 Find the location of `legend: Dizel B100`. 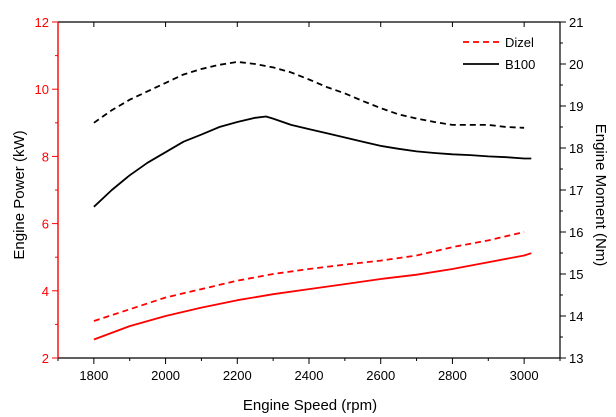

legend: Dizel B100 is located at coordinates (499, 53).